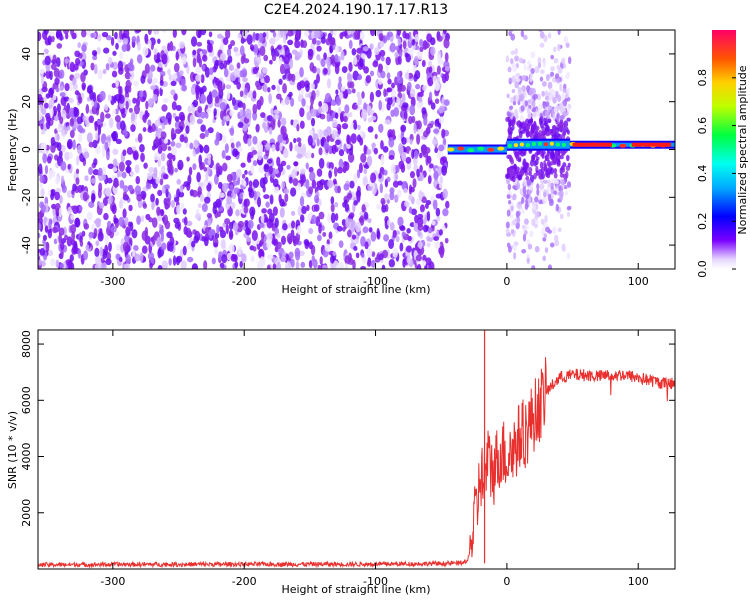 This screenshot has width=750, height=600. I want to click on spectrogram-carrier-peak, so click(557, 144).